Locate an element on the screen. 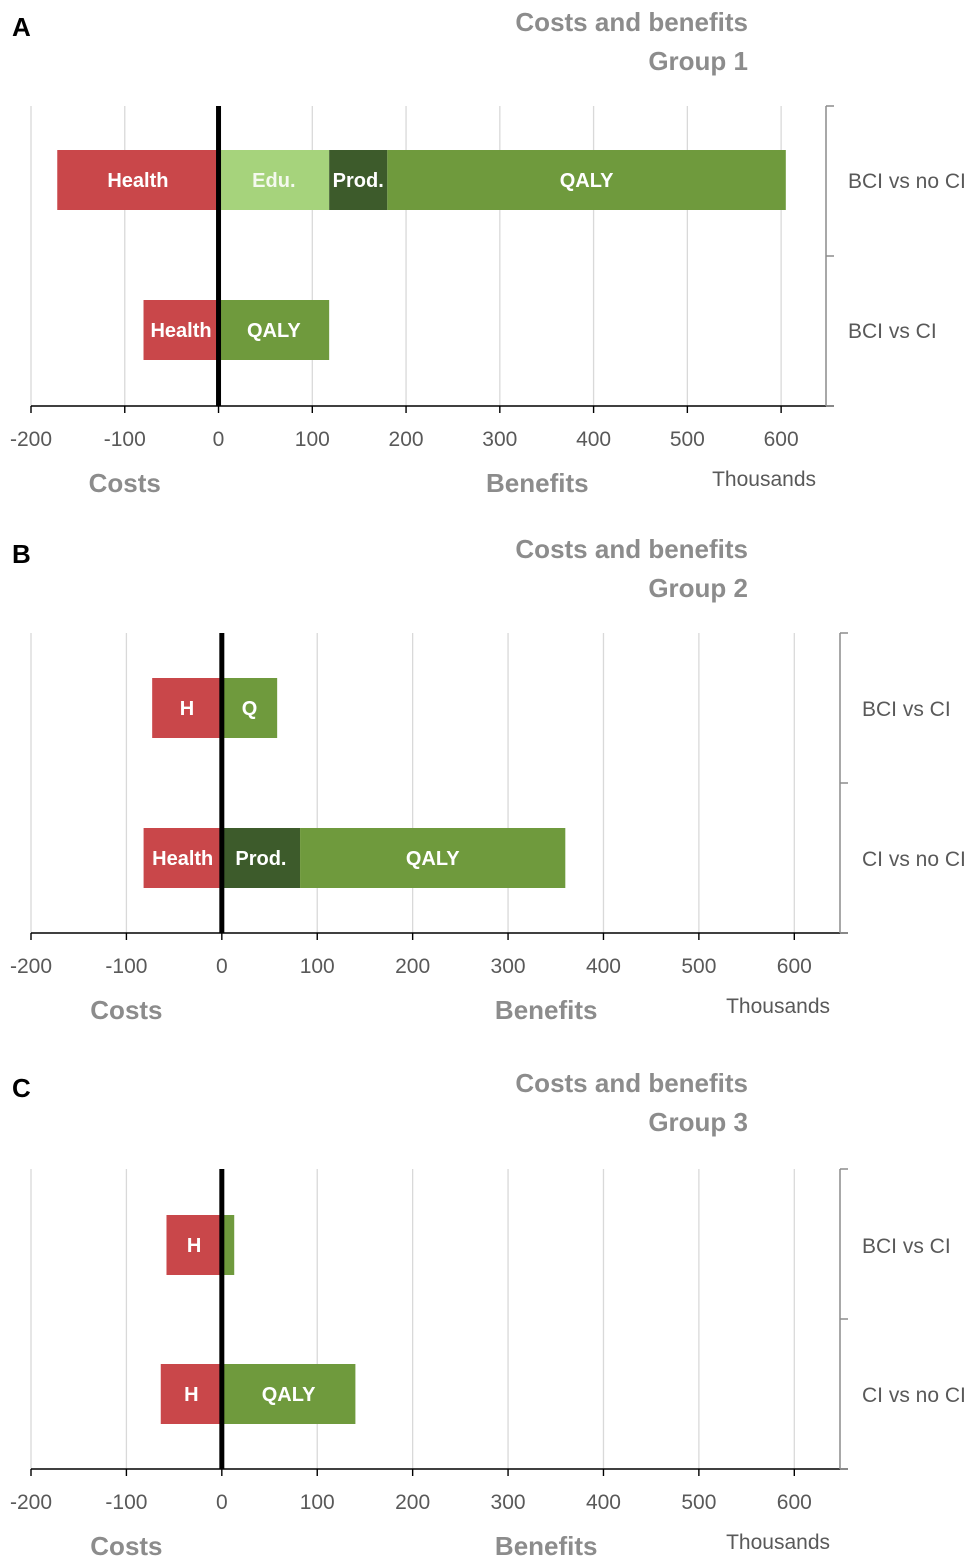 This screenshot has height=1558, width=976. chart-subtitle: Group 2 is located at coordinates (698, 588).